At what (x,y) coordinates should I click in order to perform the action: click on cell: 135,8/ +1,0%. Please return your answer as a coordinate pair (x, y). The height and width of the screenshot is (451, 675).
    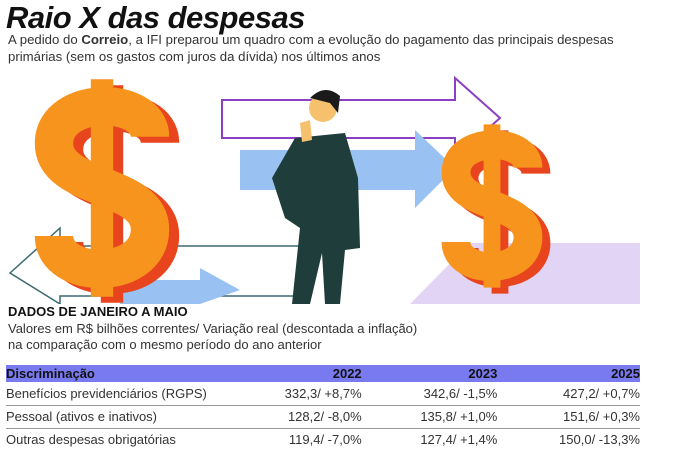
    Looking at the image, I should click on (429, 417).